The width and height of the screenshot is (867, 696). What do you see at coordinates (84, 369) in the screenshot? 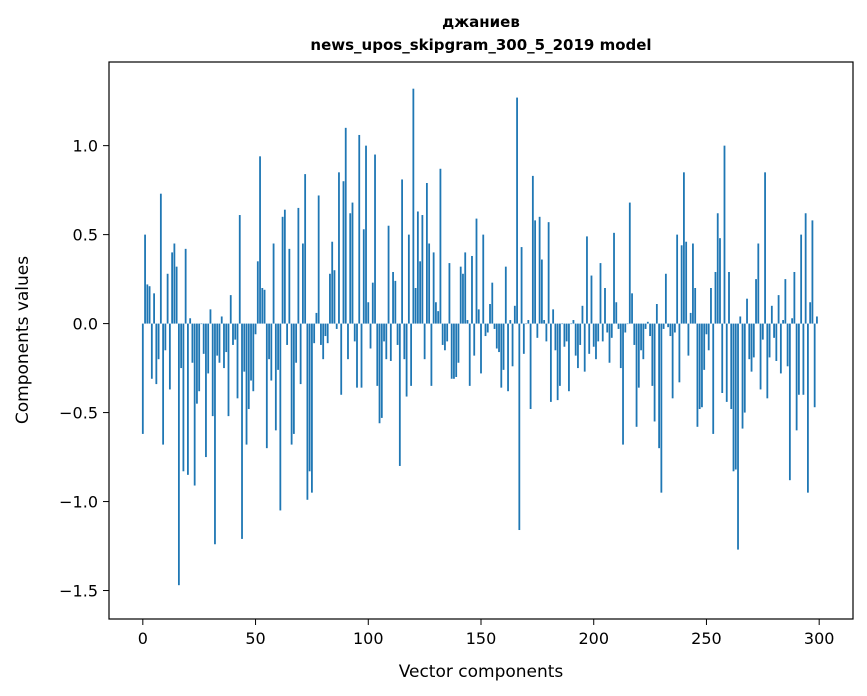
I see `y-axis-ticks: −1.5 −1.0 −0.5 0.0 0.5 1.0` at bounding box center [84, 369].